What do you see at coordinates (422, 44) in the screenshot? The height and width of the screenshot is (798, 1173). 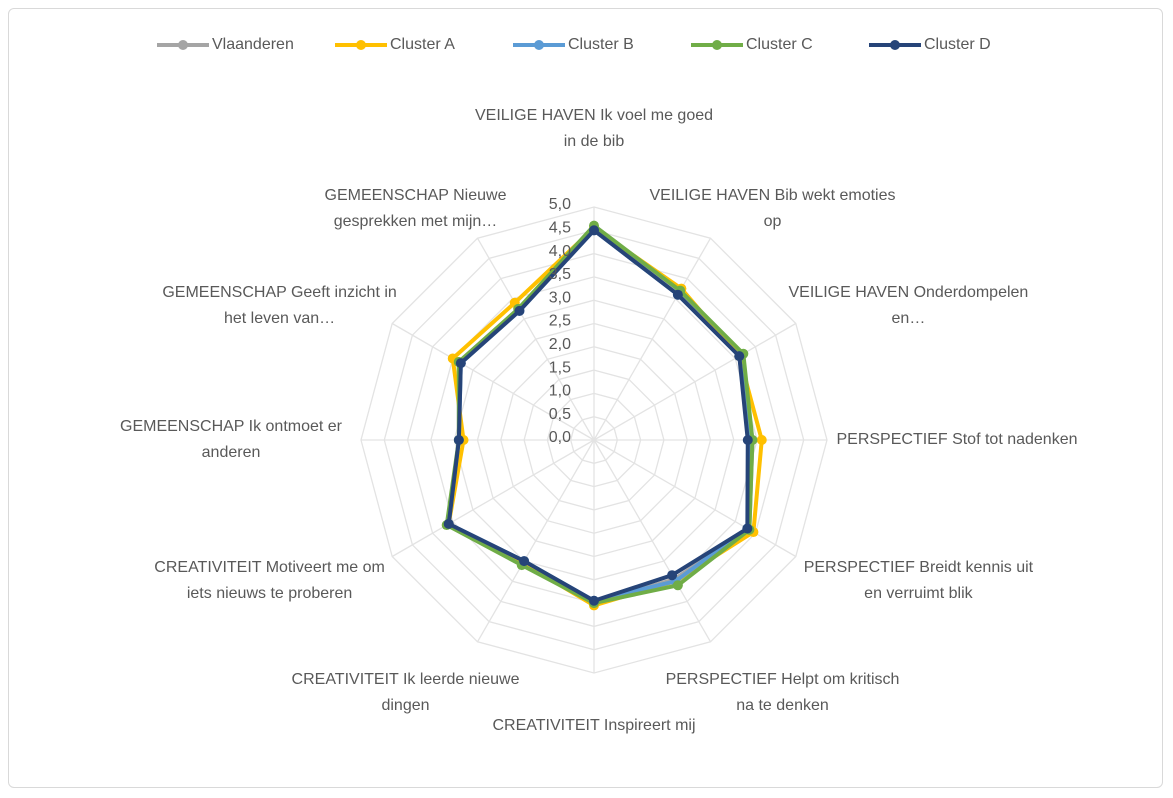 I see `legend-label: Cluster A` at bounding box center [422, 44].